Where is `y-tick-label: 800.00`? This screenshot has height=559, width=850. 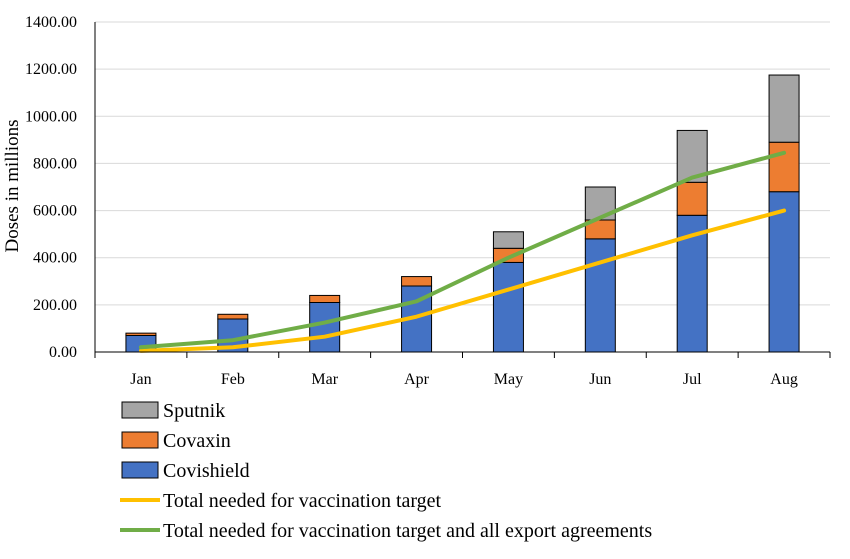 y-tick-label: 800.00 is located at coordinates (55, 163).